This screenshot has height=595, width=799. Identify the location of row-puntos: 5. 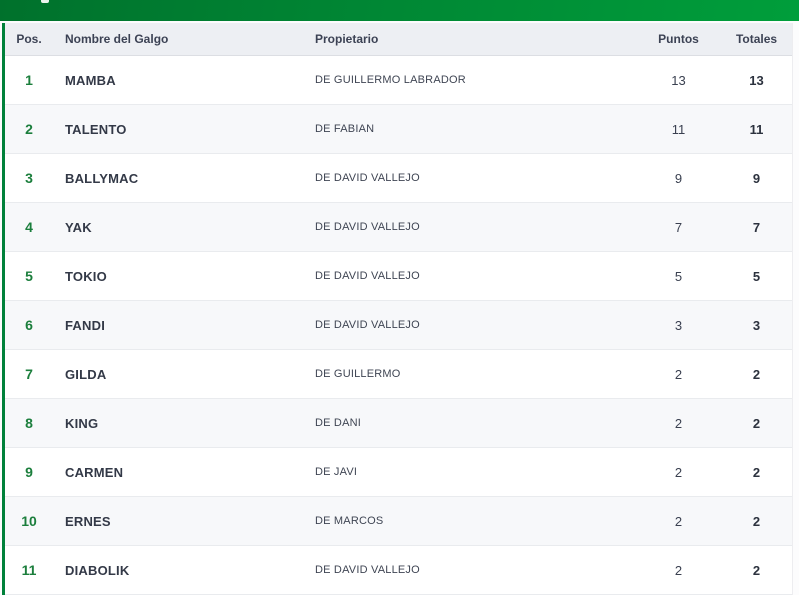
(678, 276).